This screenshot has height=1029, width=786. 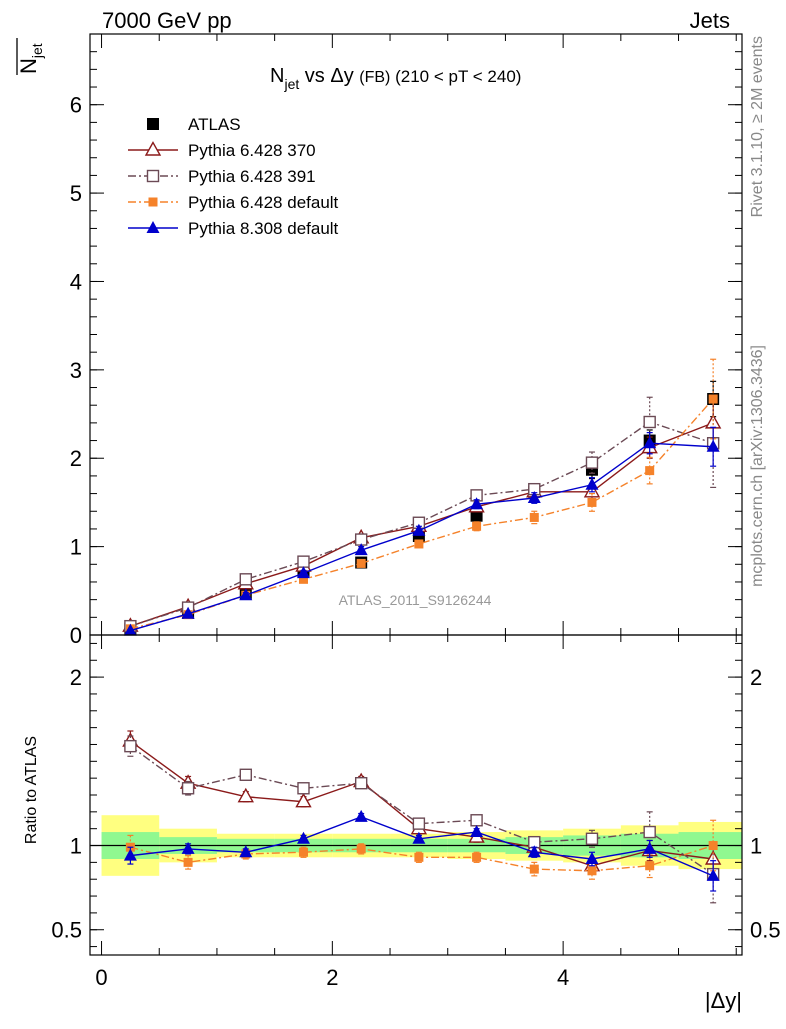 What do you see at coordinates (765, 930) in the screenshot?
I see `ratio-y-tick-label-right: 0.5` at bounding box center [765, 930].